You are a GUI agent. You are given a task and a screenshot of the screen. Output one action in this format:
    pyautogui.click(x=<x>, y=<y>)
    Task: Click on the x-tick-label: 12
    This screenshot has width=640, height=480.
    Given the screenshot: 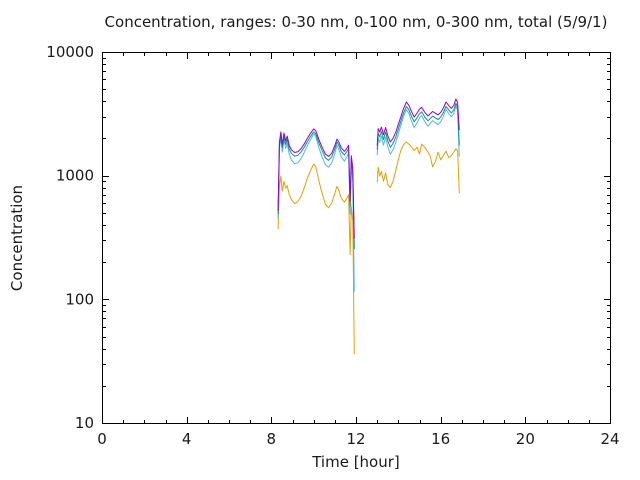 What is the action you would take?
    pyautogui.click(x=355, y=439)
    